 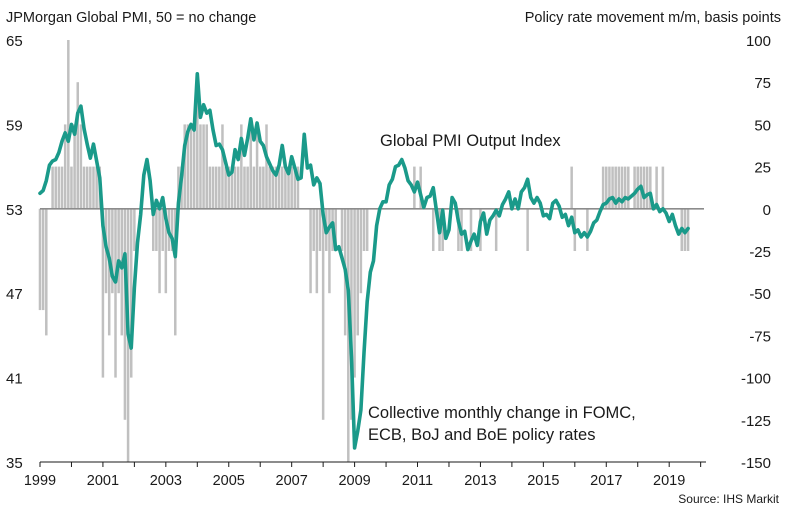 I want to click on x-tick-label: 2005, so click(x=229, y=481).